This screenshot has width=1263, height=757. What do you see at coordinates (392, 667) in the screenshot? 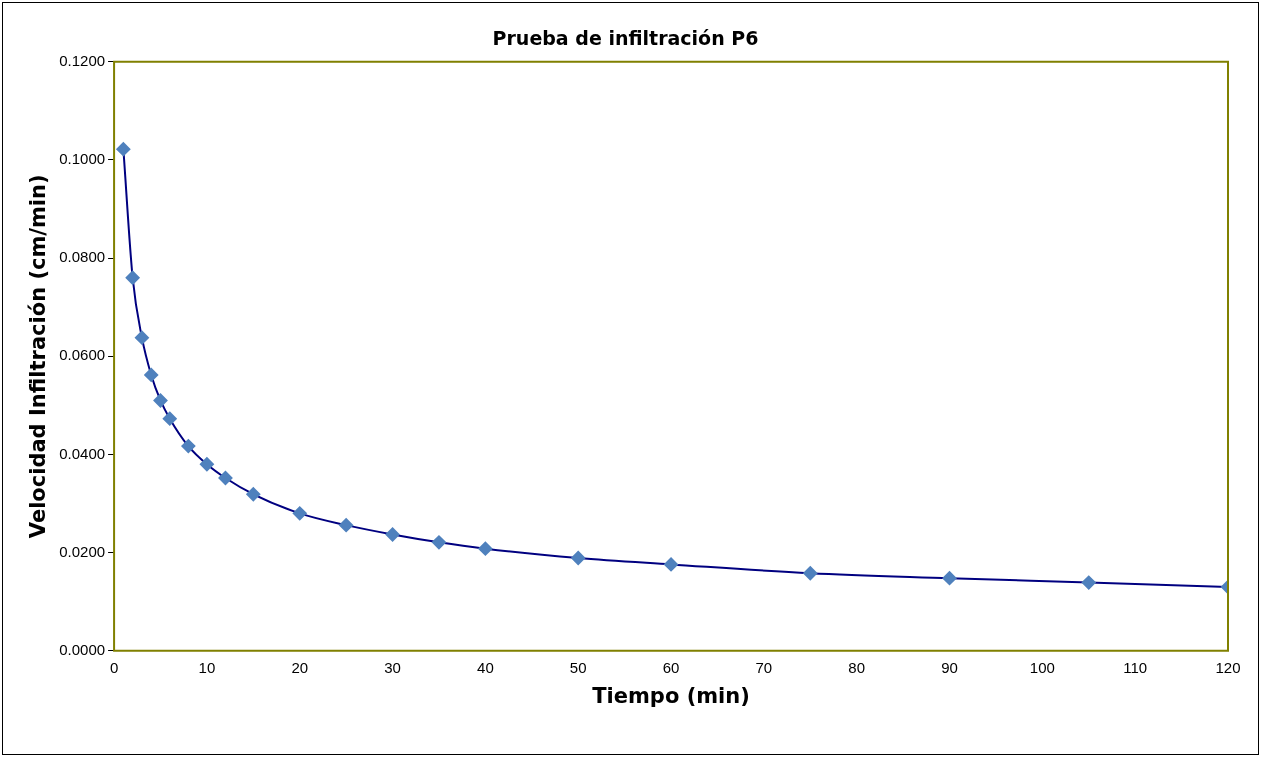
I see `x-tick-label: 30` at bounding box center [392, 667].